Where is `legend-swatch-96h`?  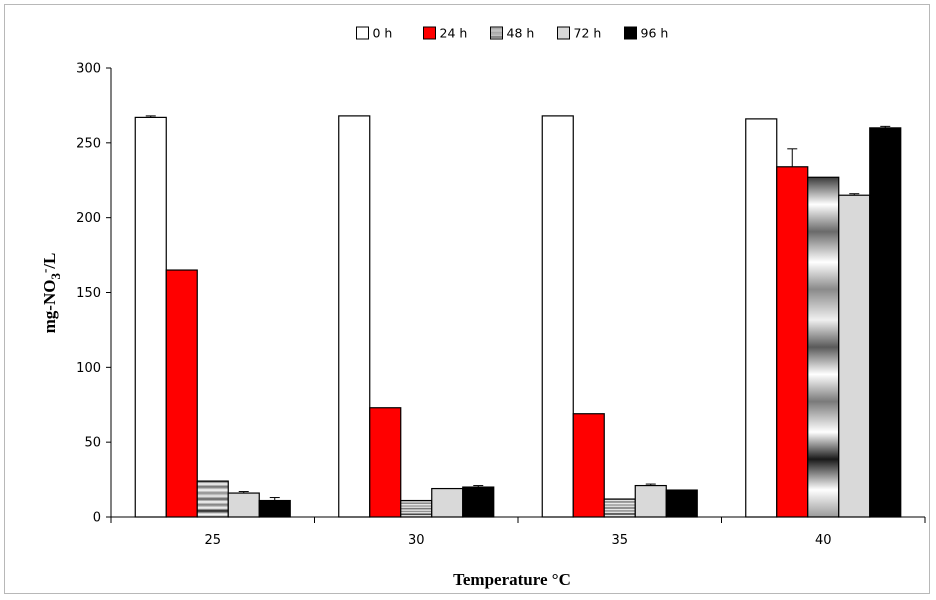
legend-swatch-96h is located at coordinates (630, 33).